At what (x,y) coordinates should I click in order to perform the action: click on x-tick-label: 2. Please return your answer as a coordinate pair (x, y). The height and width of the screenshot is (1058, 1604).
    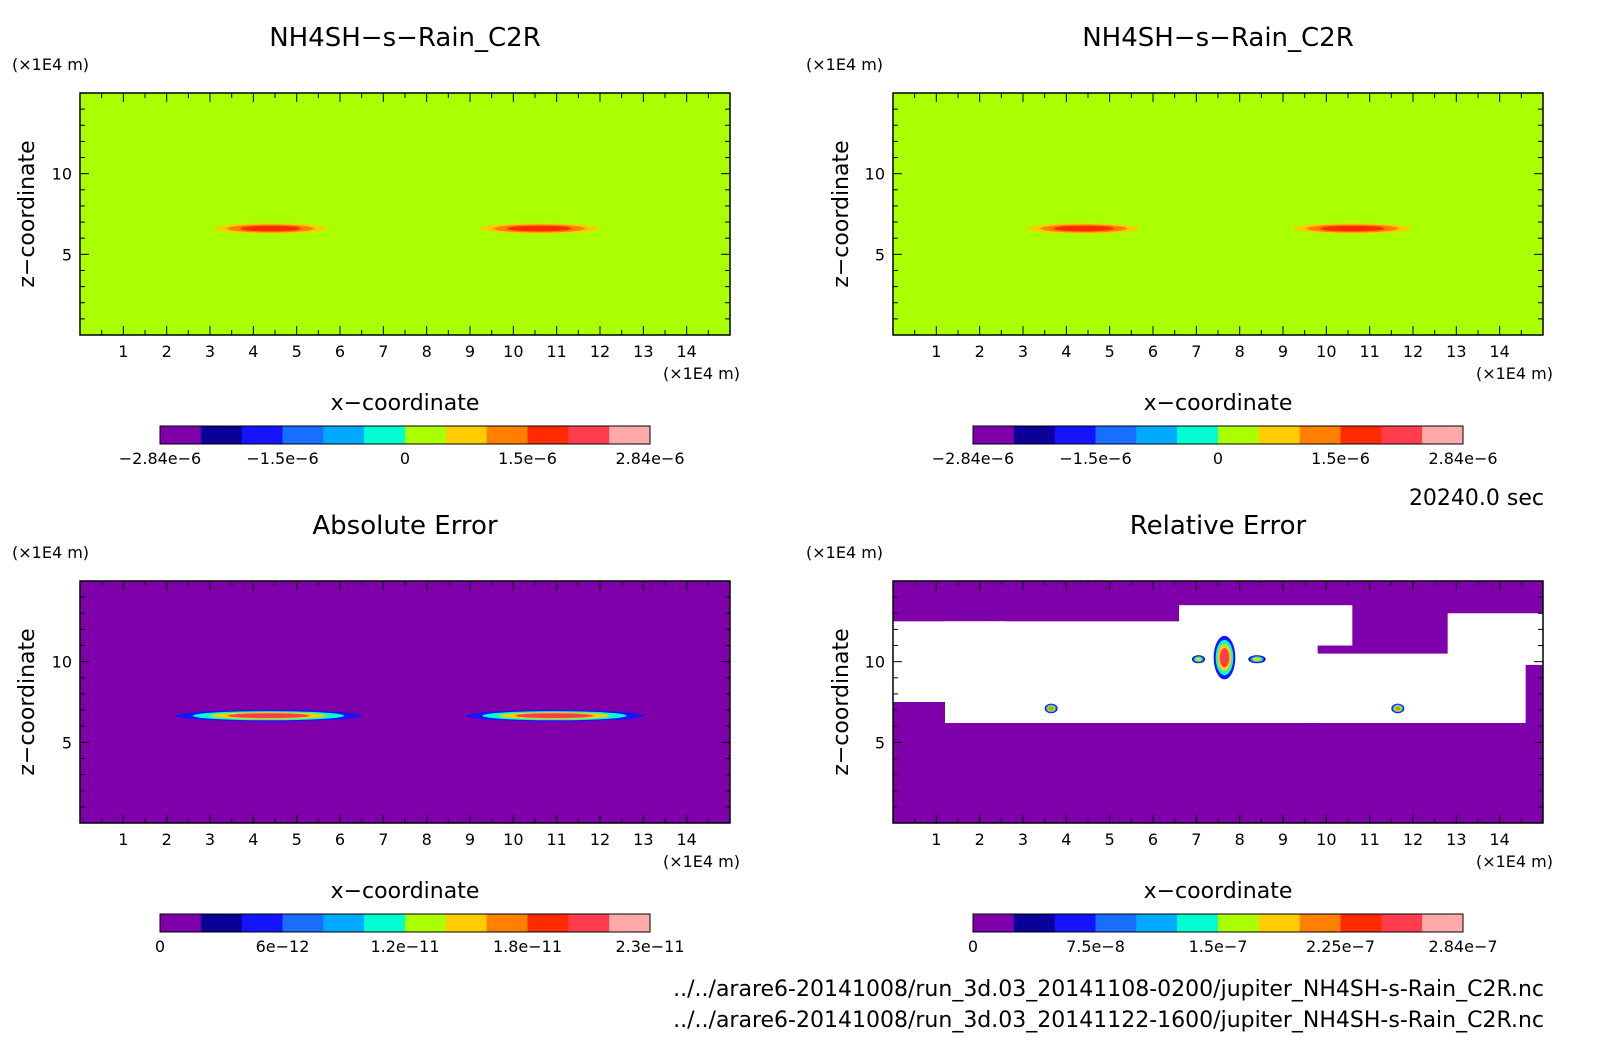
    Looking at the image, I should click on (980, 839).